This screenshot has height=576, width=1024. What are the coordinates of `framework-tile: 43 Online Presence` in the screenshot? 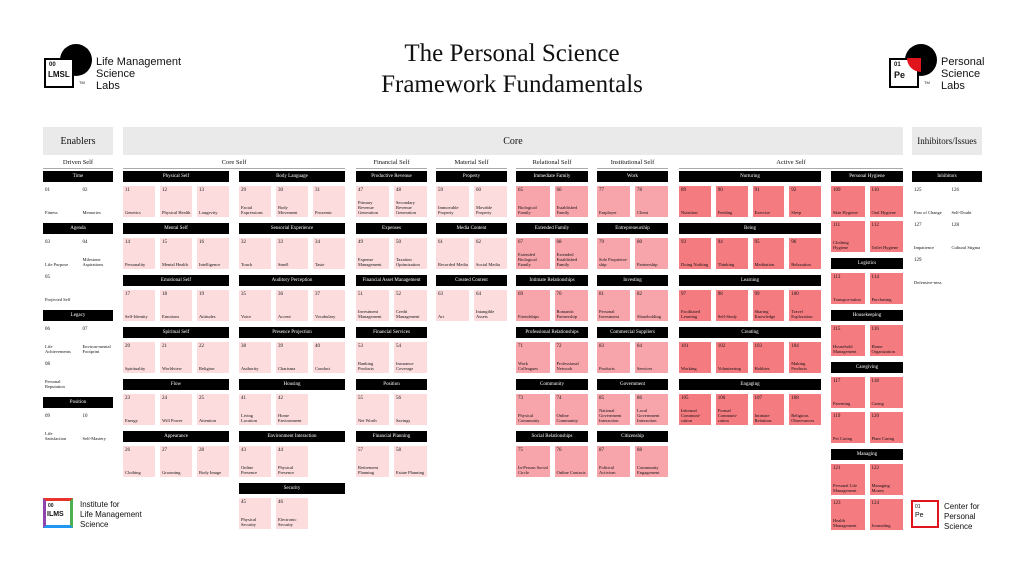 It's located at (255, 461).